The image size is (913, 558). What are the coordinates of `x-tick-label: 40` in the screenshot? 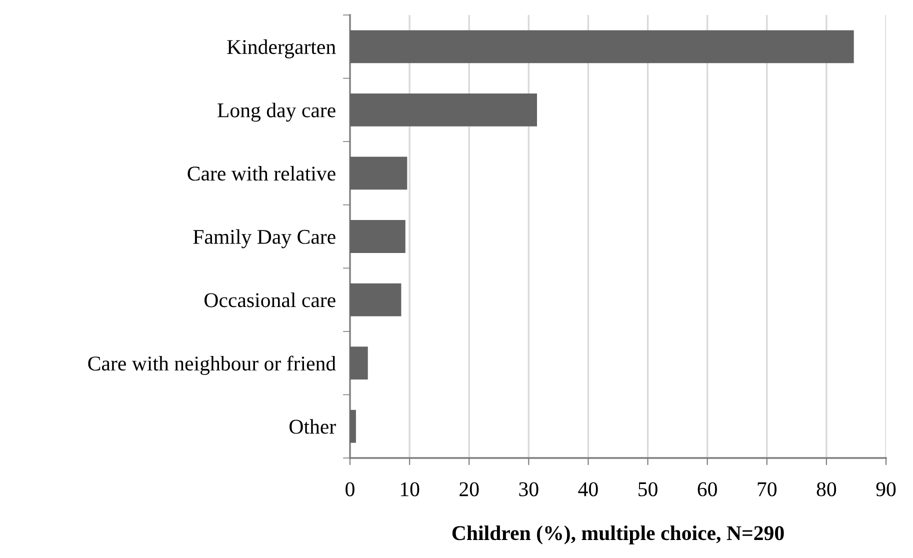 It's located at (588, 489).